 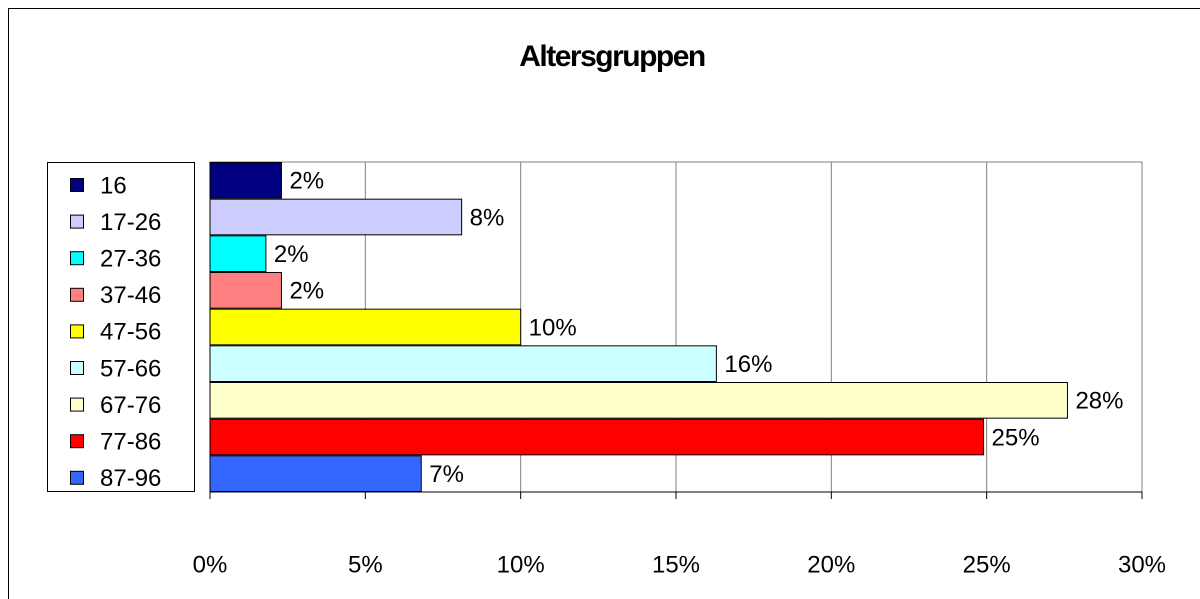 I want to click on legend-label: 57-66, so click(x=130, y=368).